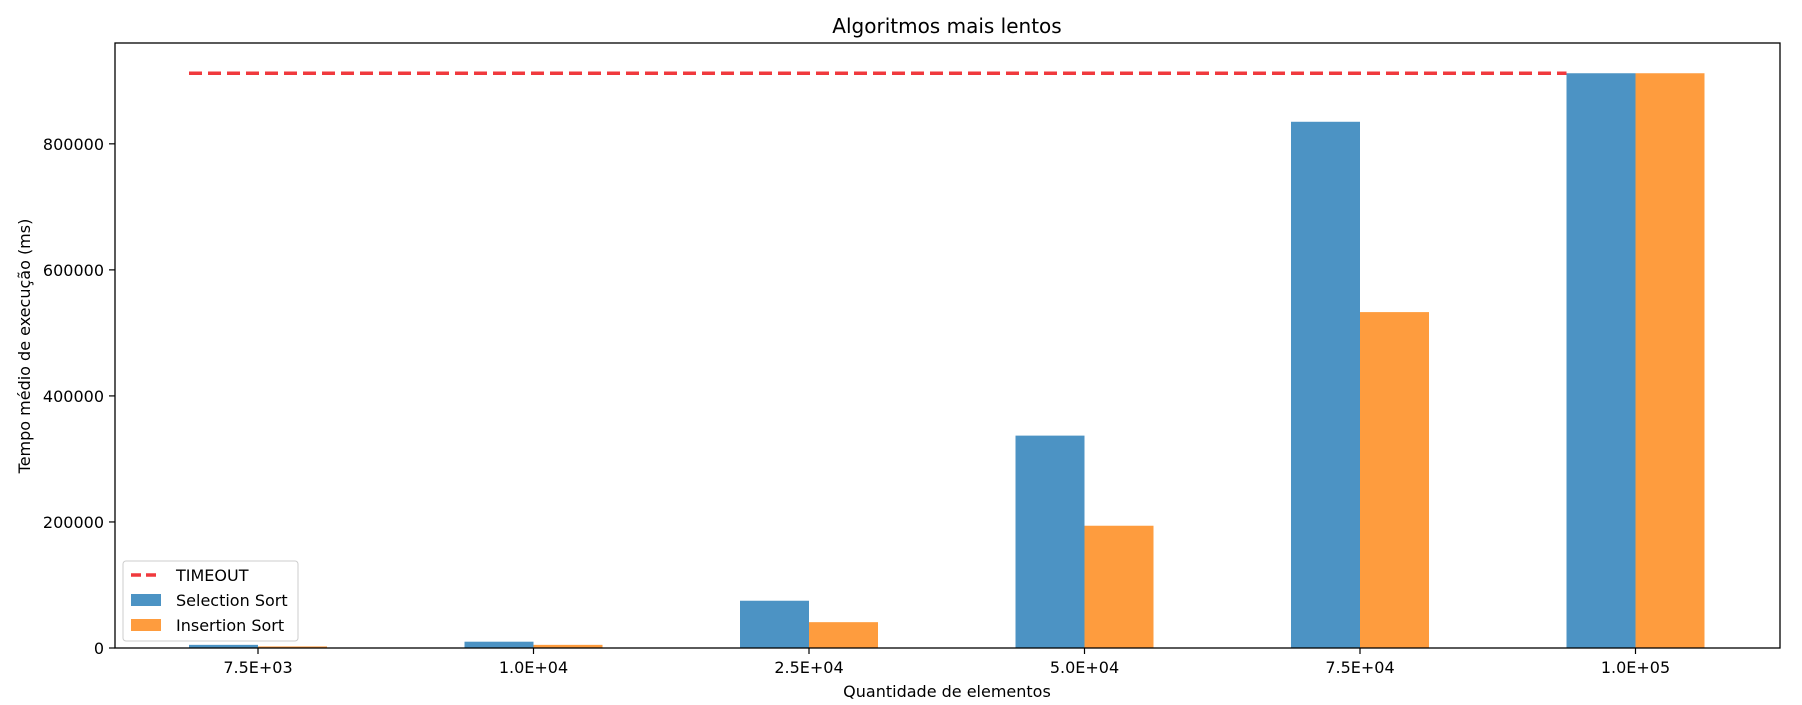 The image size is (1802, 705). What do you see at coordinates (232, 600) in the screenshot?
I see `legend-label: Selection Sort` at bounding box center [232, 600].